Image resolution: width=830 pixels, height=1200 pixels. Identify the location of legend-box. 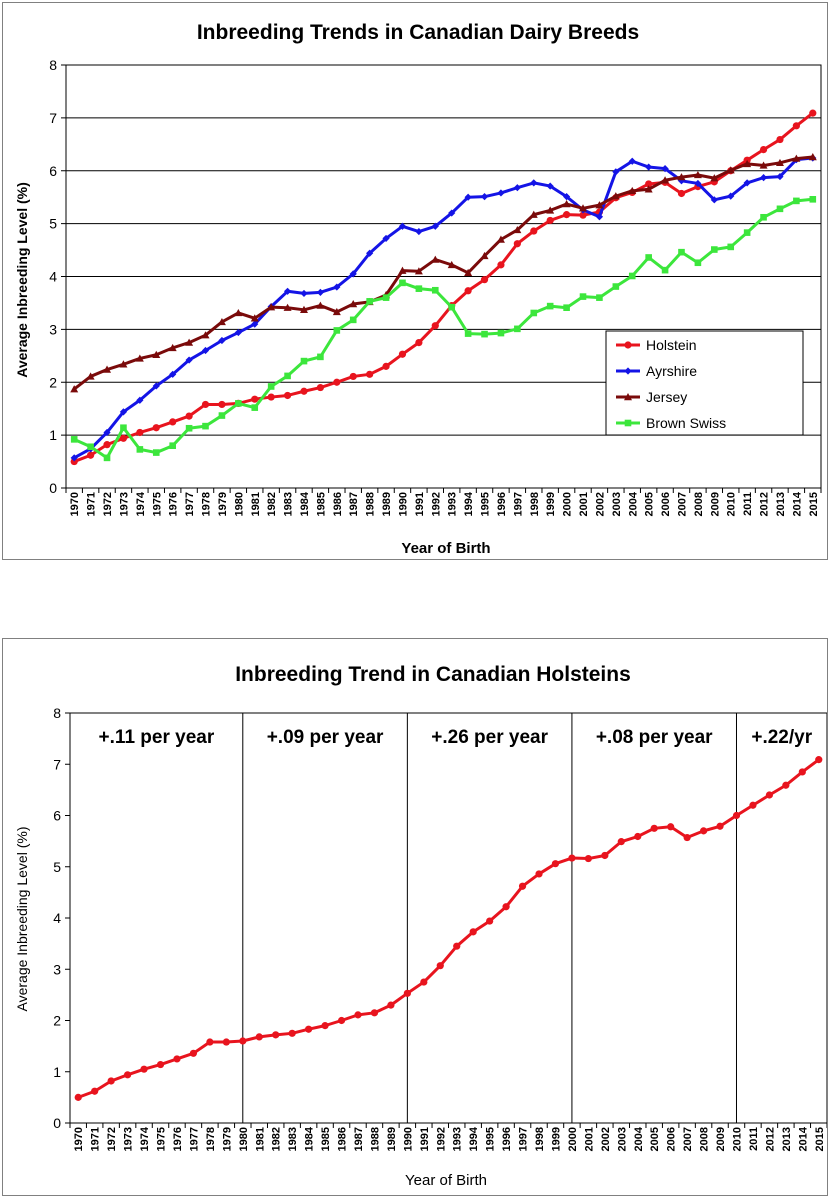
(704, 383).